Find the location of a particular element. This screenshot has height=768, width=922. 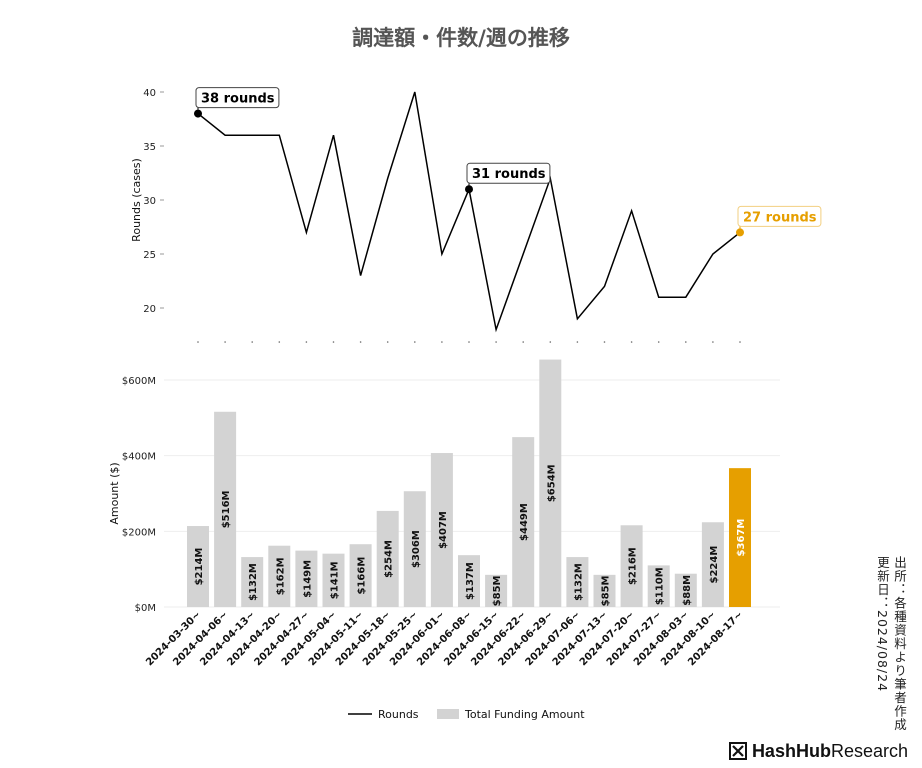

annotation-label: 31 rounds is located at coordinates (509, 174).